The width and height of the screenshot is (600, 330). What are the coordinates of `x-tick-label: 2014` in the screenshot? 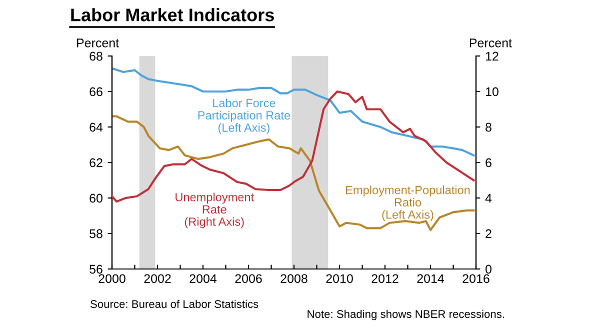 It's located at (430, 279).